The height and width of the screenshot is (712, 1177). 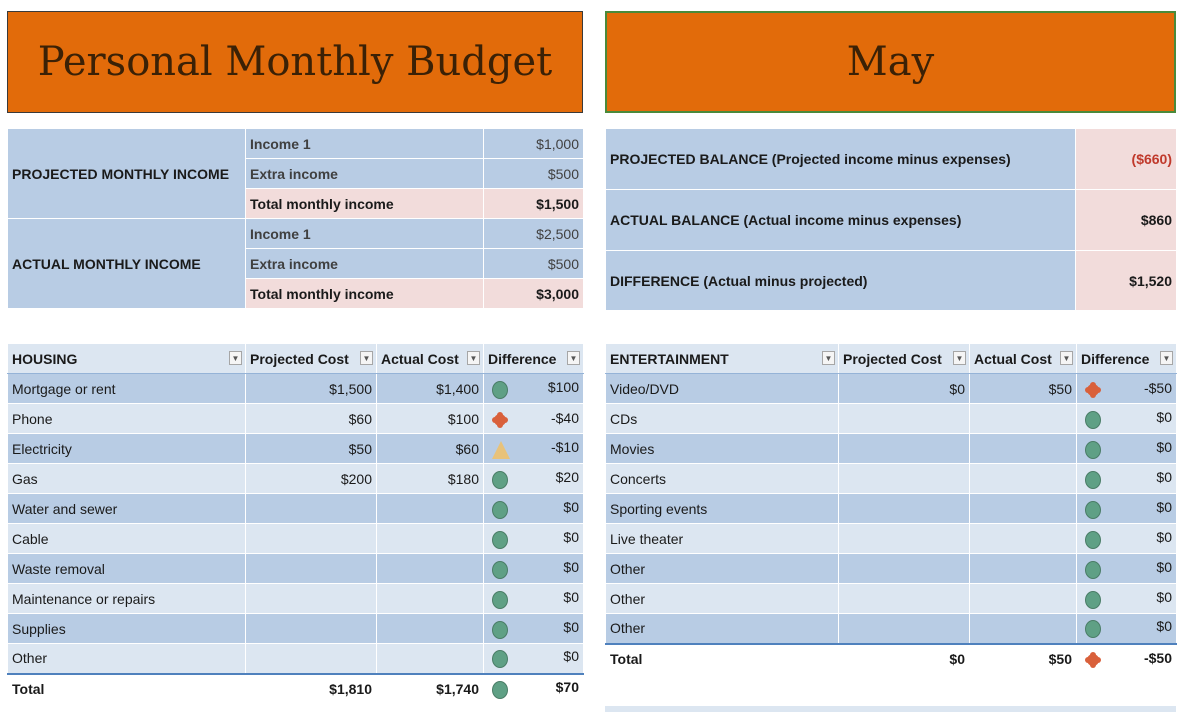 I want to click on actual-income-1-value: $2,500, so click(x=533, y=233).